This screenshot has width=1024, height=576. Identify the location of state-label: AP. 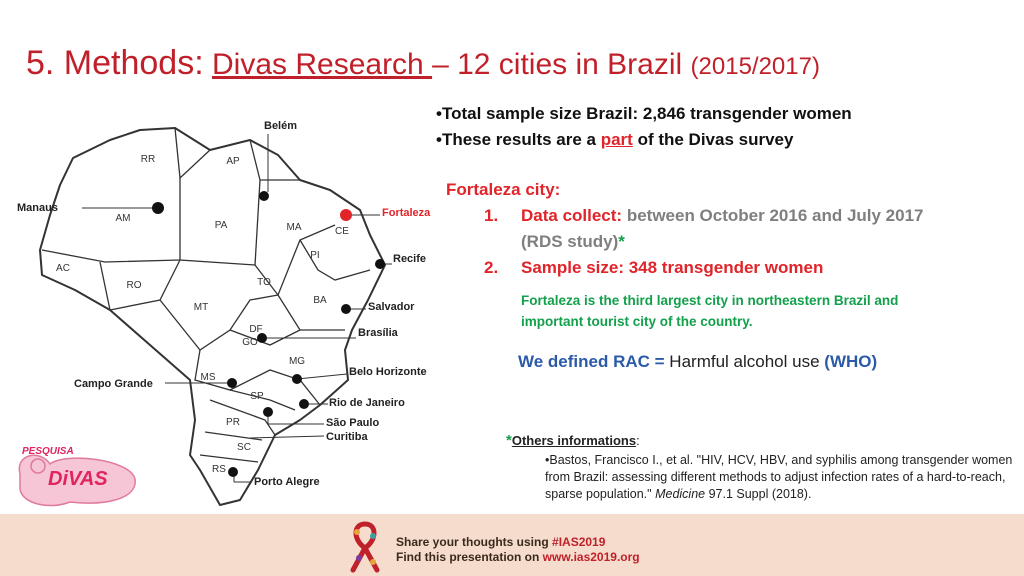
(233, 161).